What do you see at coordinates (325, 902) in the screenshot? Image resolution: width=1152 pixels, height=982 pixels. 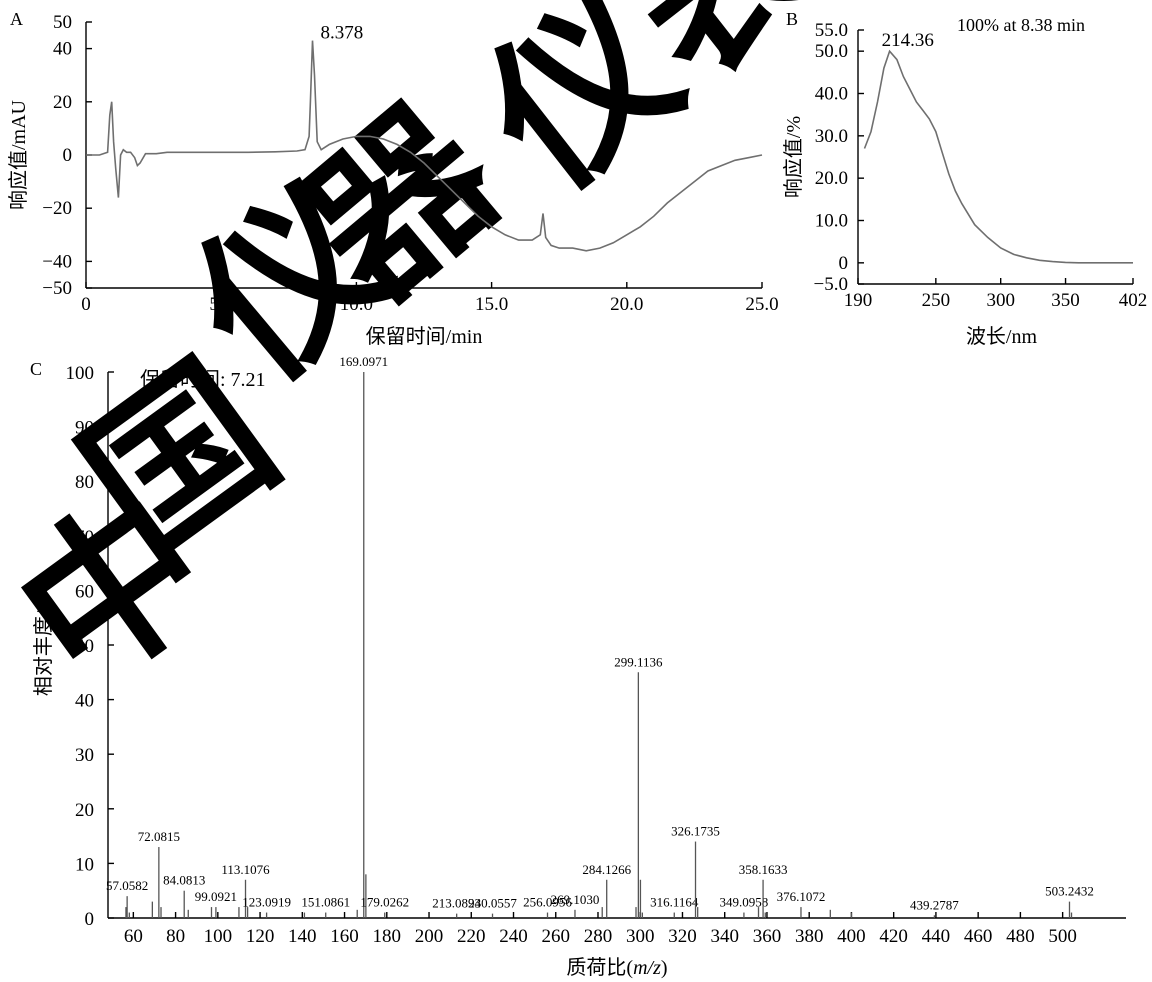 I see `mass-peak-label: 151.0861` at bounding box center [325, 902].